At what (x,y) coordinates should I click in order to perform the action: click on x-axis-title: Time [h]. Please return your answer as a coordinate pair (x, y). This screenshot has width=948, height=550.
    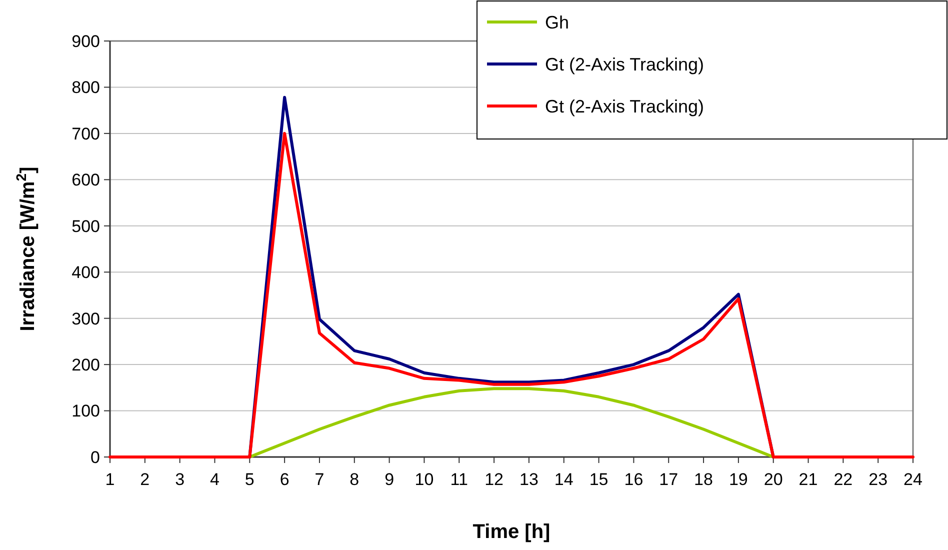
    Looking at the image, I should click on (511, 532).